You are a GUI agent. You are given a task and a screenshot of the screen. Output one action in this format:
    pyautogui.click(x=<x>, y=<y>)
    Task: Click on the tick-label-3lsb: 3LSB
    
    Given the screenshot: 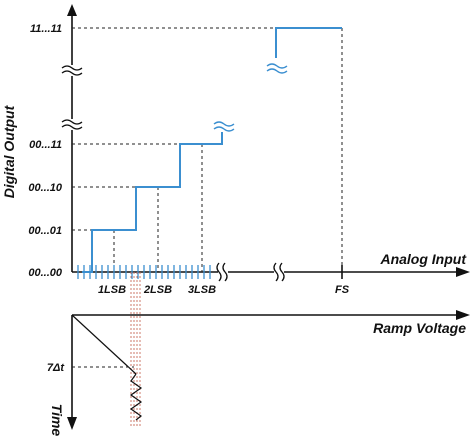 What is the action you would take?
    pyautogui.click(x=202, y=290)
    